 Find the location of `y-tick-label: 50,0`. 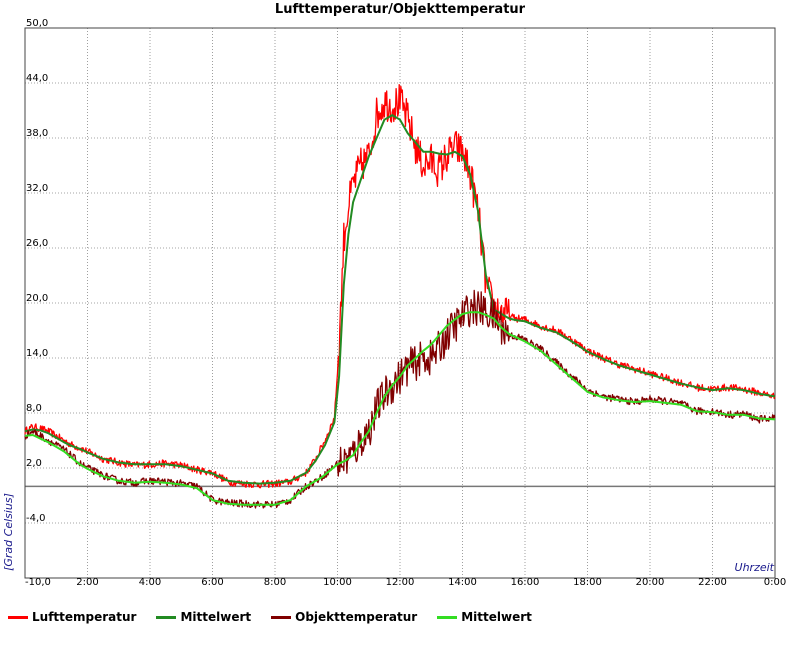

y-tick-label: 50,0 is located at coordinates (37, 23).